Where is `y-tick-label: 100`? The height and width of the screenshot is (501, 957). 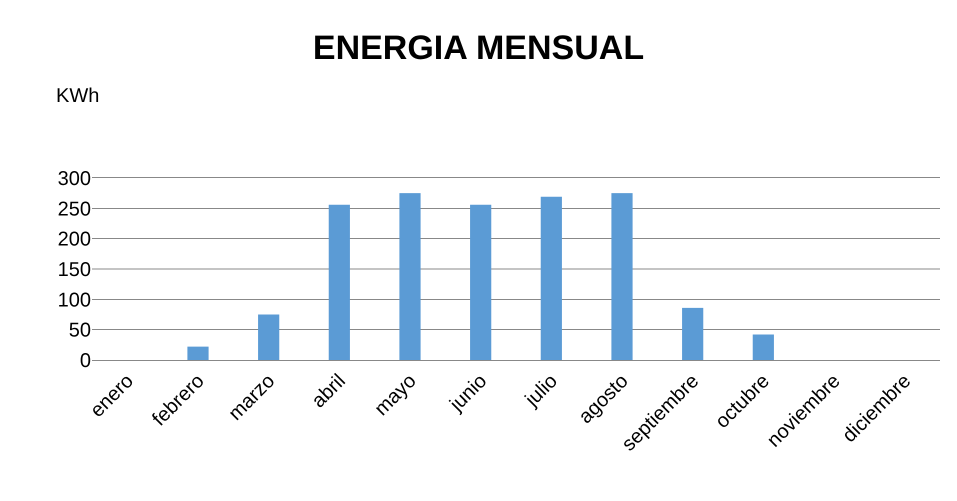 y-tick-label: 100 is located at coordinates (74, 300).